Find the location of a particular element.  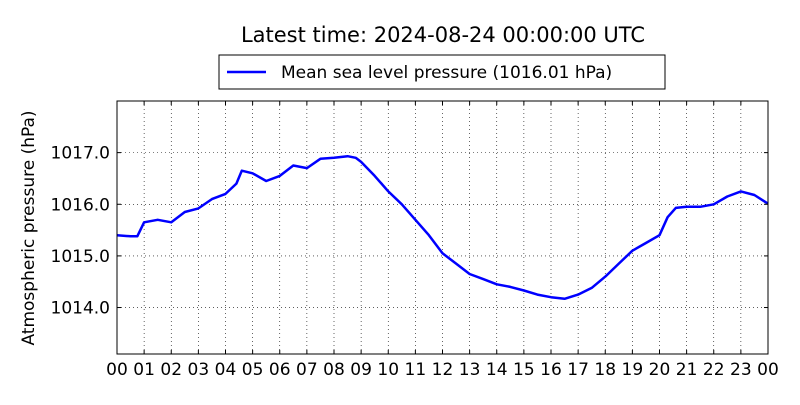

x-tick-label: 08 is located at coordinates (334, 370).